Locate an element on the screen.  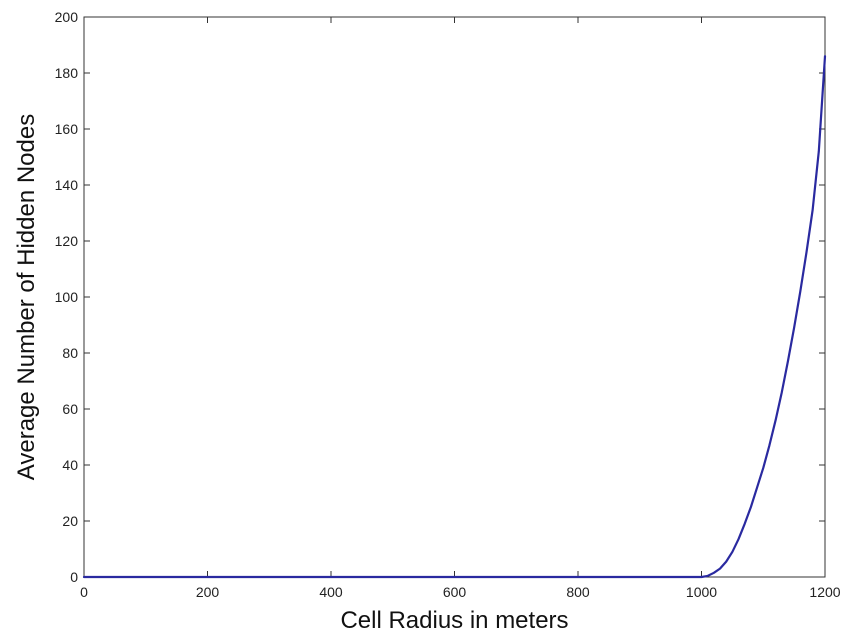
y-tick-label: 200 is located at coordinates (67, 17).